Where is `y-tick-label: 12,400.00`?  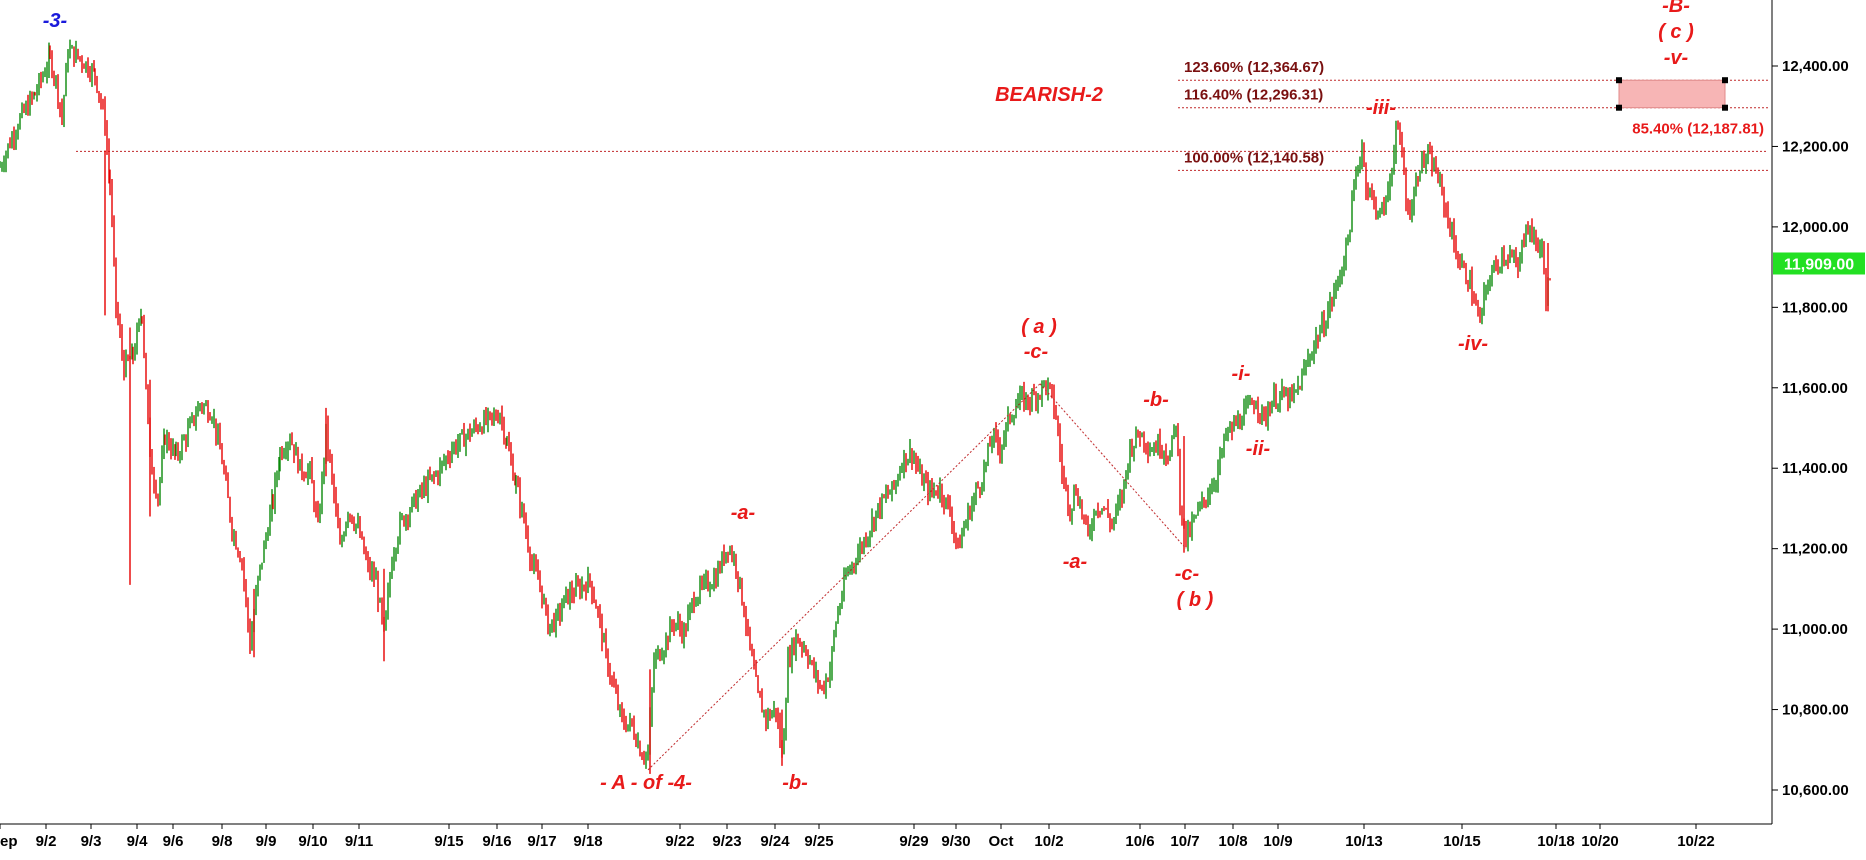
y-tick-label: 12,400.00 is located at coordinates (1815, 66).